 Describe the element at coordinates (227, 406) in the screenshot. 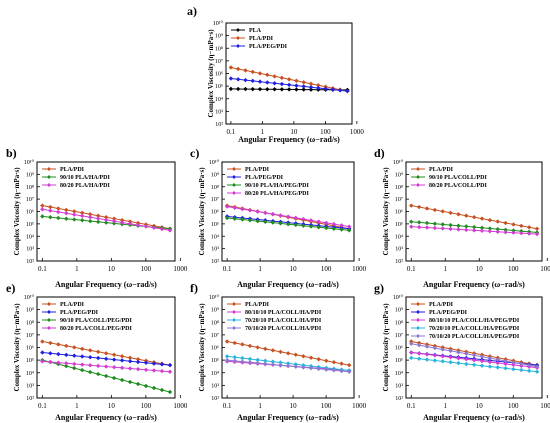

I see `x-tick-label: 0.1` at that location.